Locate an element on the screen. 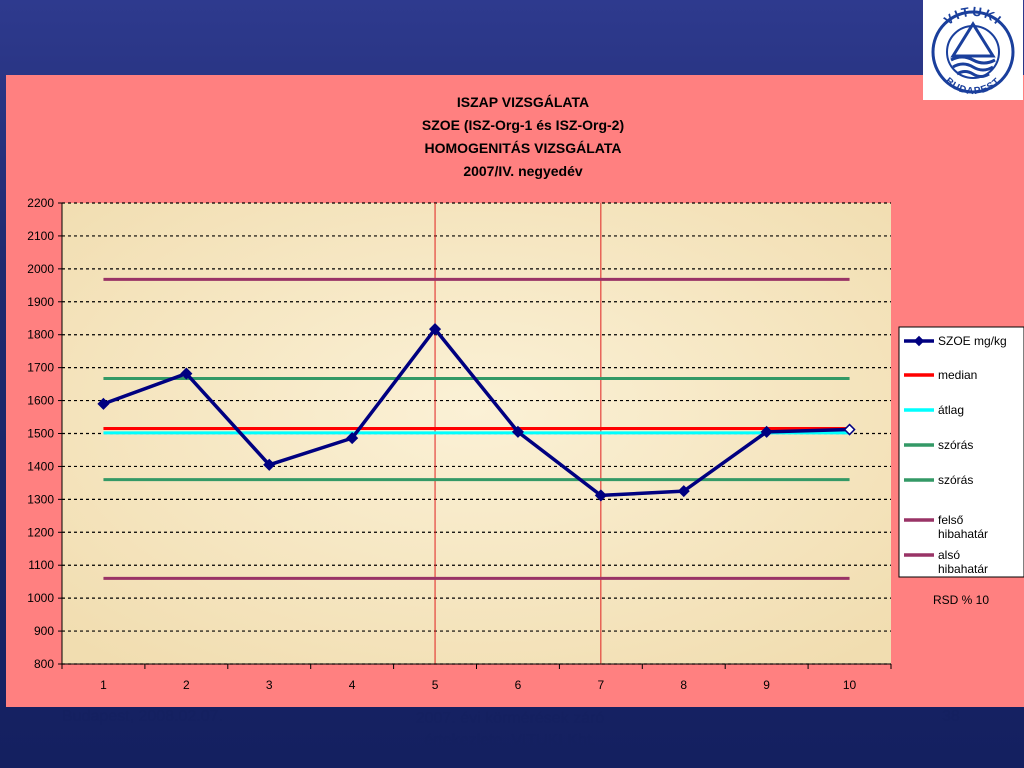 Image resolution: width=1024 pixels, height=768 pixels. y-tick-label: 1000 is located at coordinates (40, 598).